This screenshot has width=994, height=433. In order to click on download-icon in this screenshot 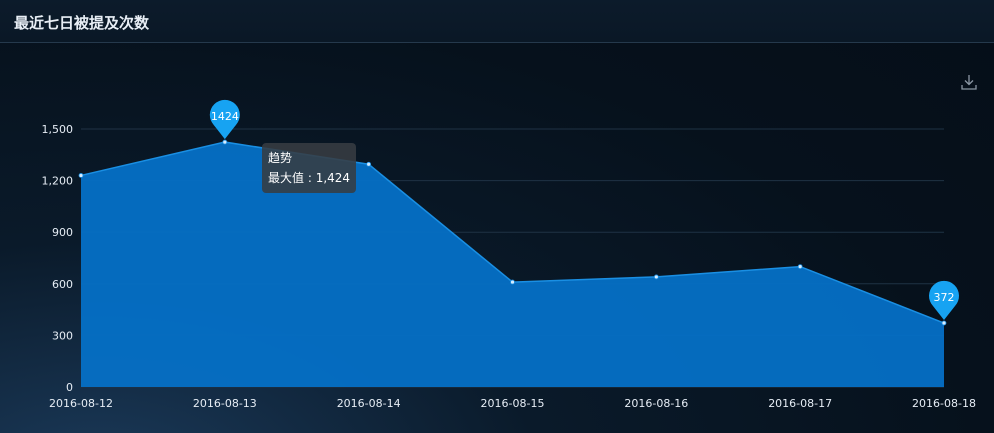, I will do `click(969, 82)`.